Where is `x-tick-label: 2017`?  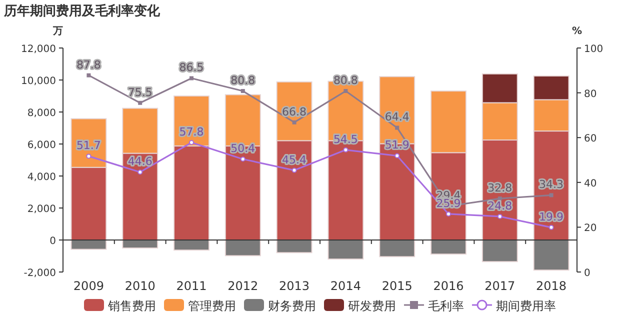
x-tick-label: 2017 is located at coordinates (500, 286).